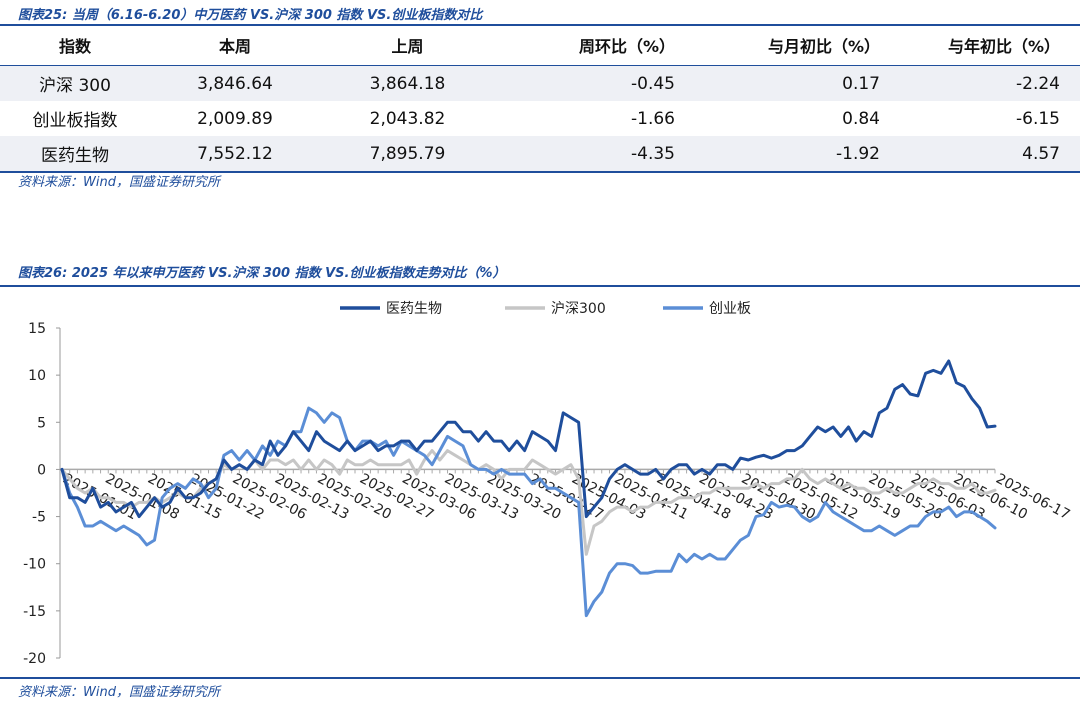 Image resolution: width=1080 pixels, height=705 pixels. I want to click on legend-label: 沪深300, so click(578, 309).